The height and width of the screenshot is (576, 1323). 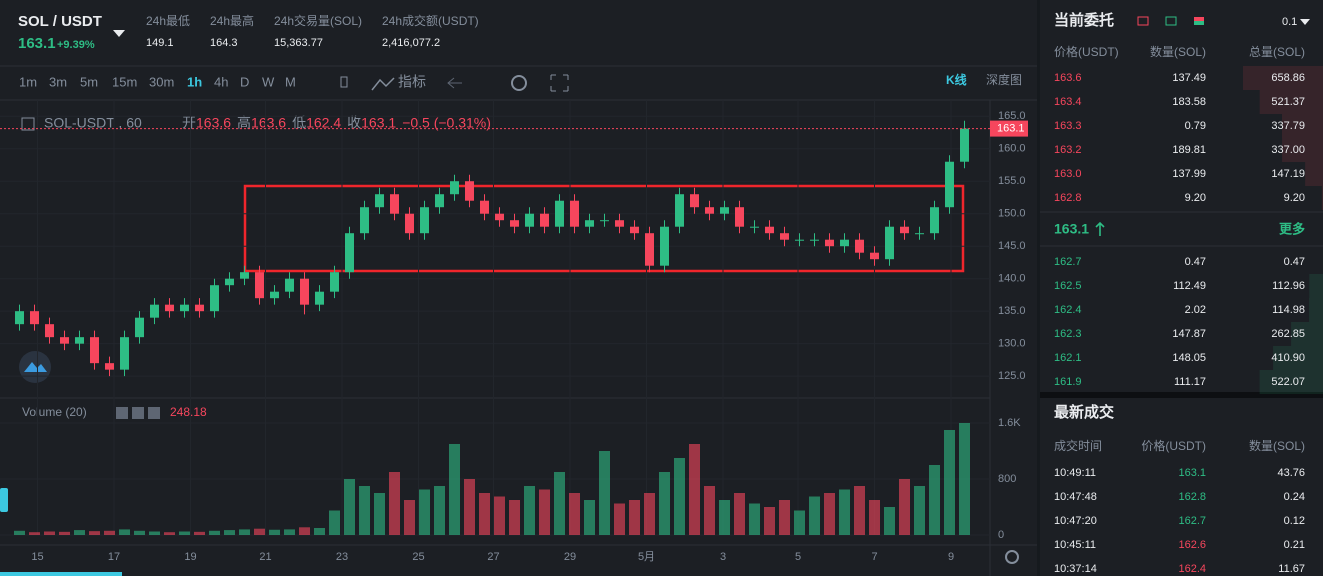 What do you see at coordinates (1004, 79) in the screenshot?
I see `depth-tab: 深度图` at bounding box center [1004, 79].